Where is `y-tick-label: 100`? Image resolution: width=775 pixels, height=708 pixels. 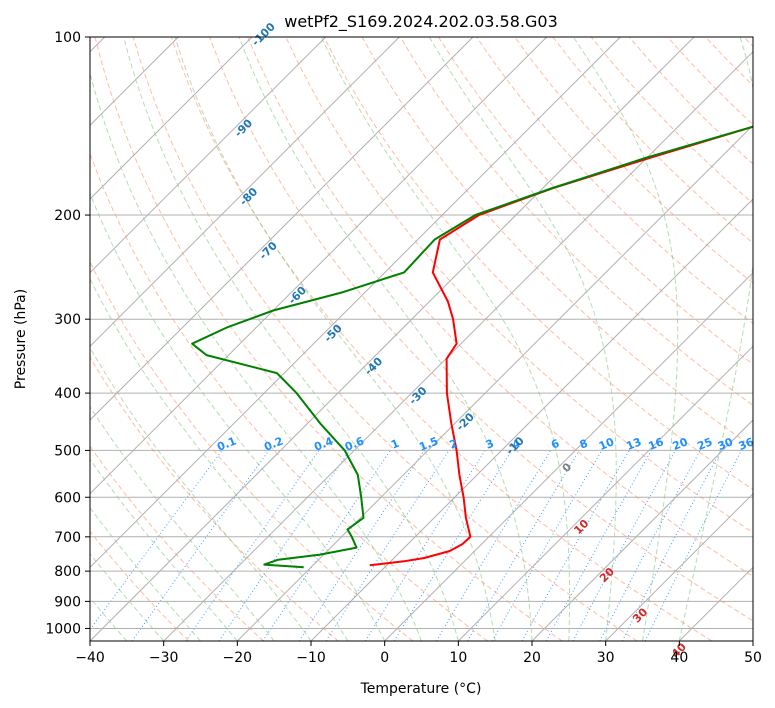
y-tick-label: 100 is located at coordinates (67, 38).